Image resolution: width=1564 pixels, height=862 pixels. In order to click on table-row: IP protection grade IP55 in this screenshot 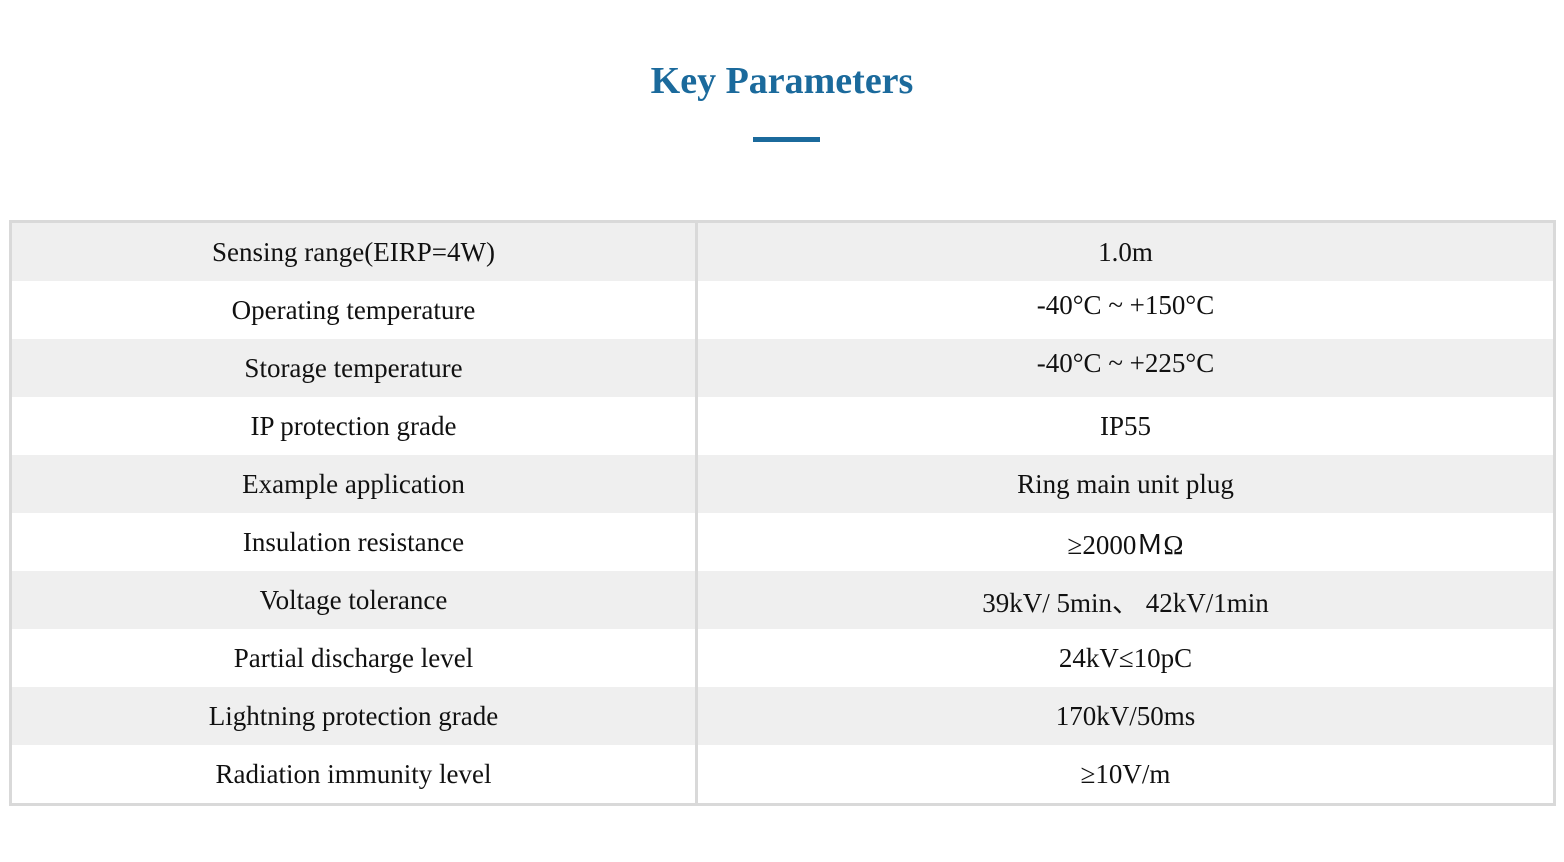, I will do `click(782, 426)`.